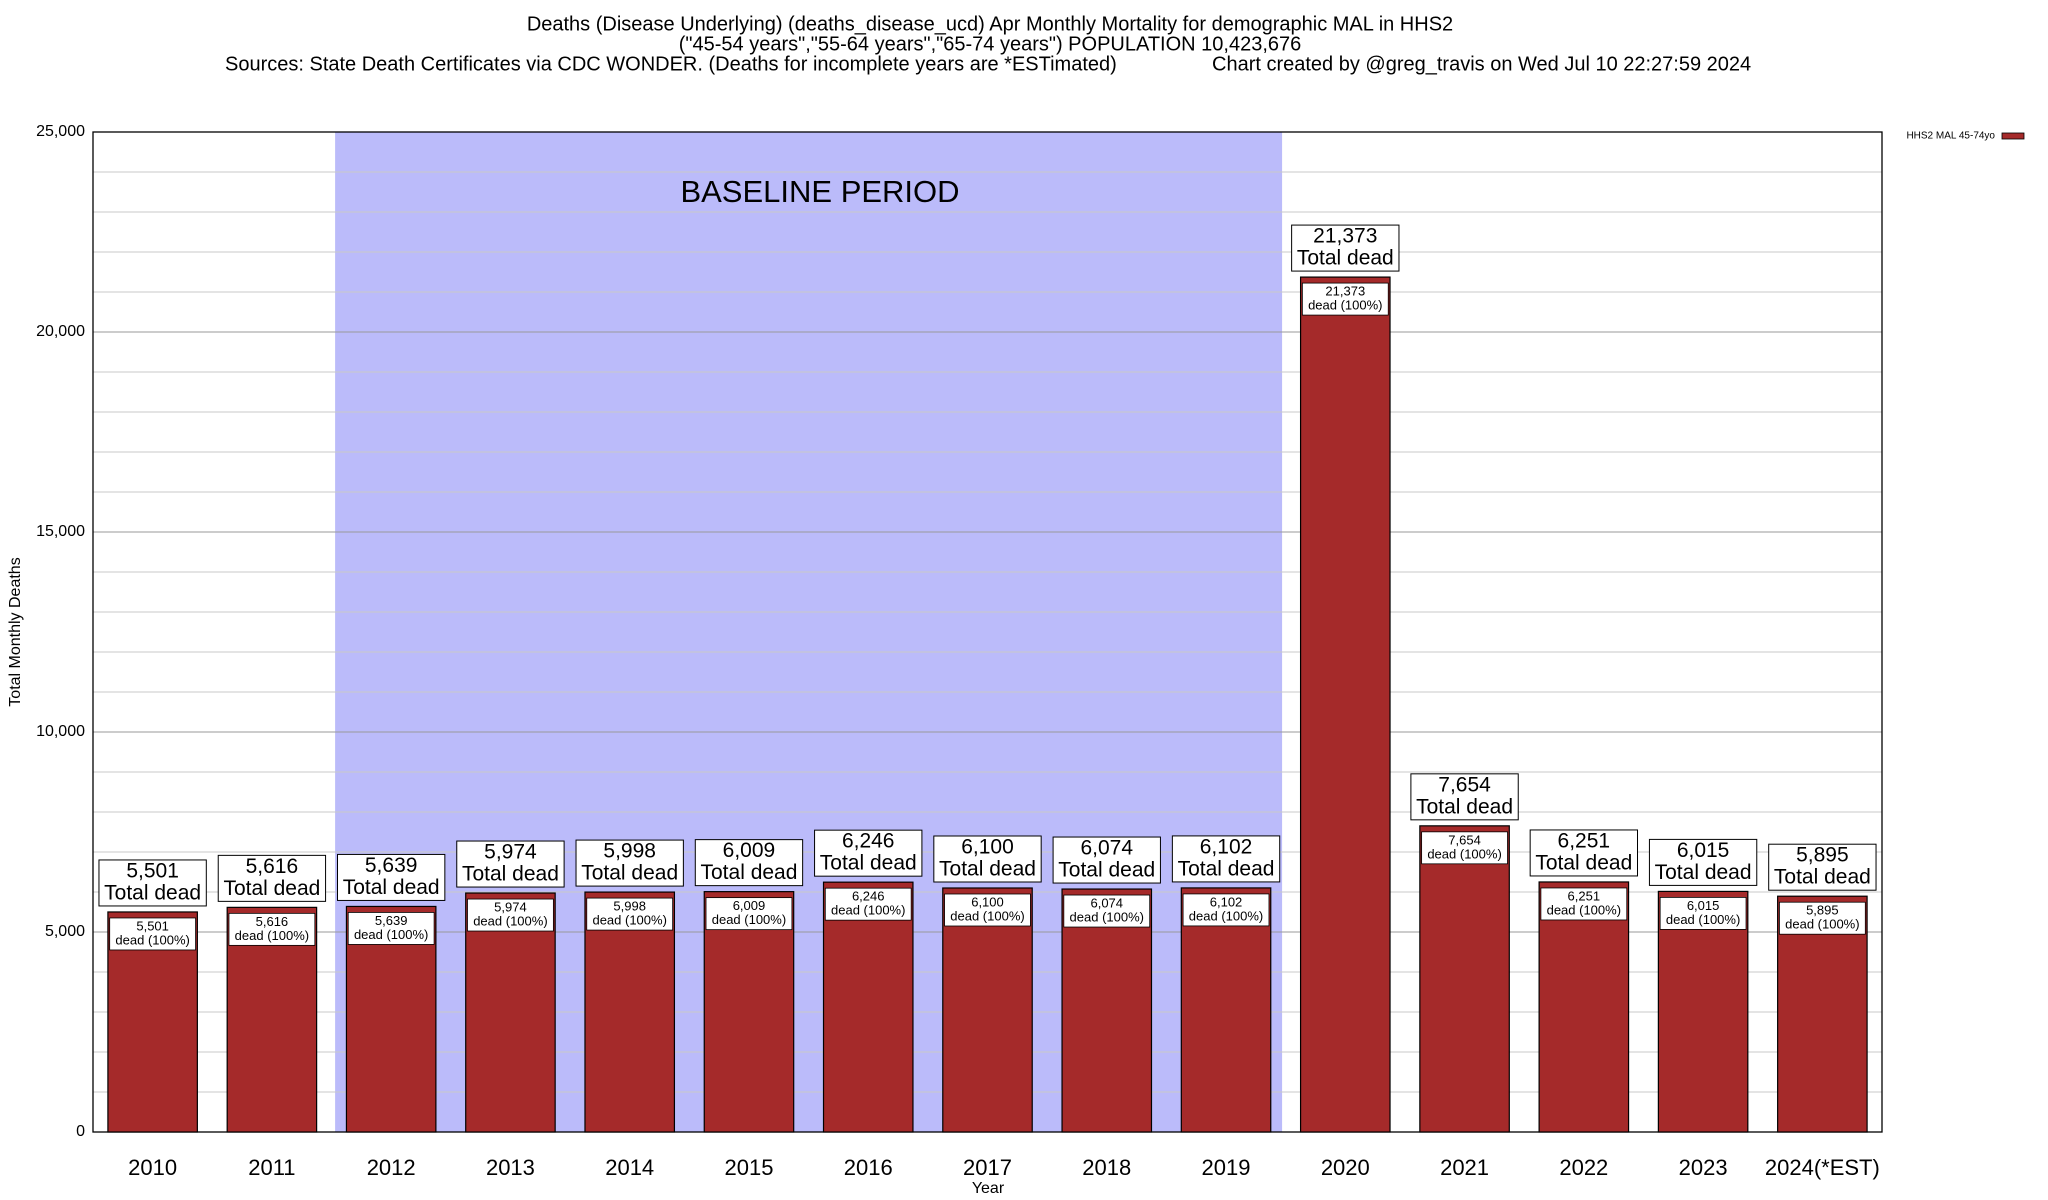 The image size is (2048, 1200). What do you see at coordinates (271, 1167) in the screenshot?
I see `x-tick-label: 2011` at bounding box center [271, 1167].